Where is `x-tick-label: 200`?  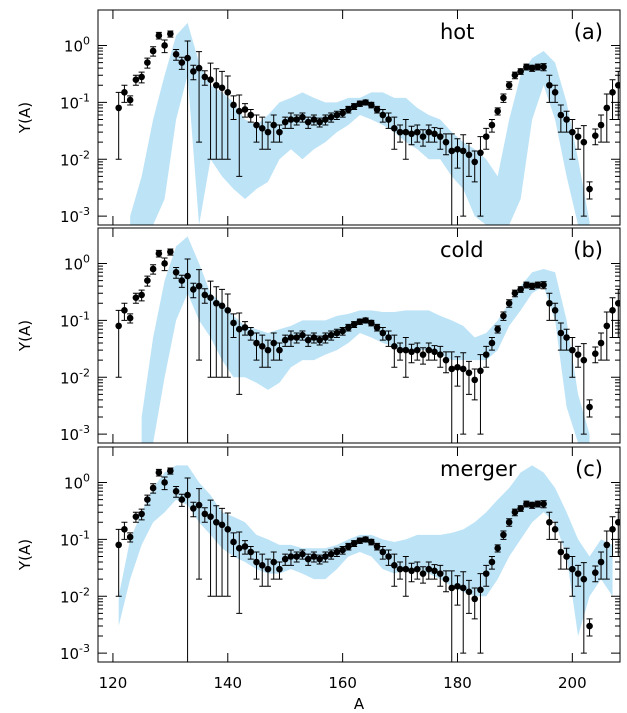 x-tick-label: 200 is located at coordinates (572, 683).